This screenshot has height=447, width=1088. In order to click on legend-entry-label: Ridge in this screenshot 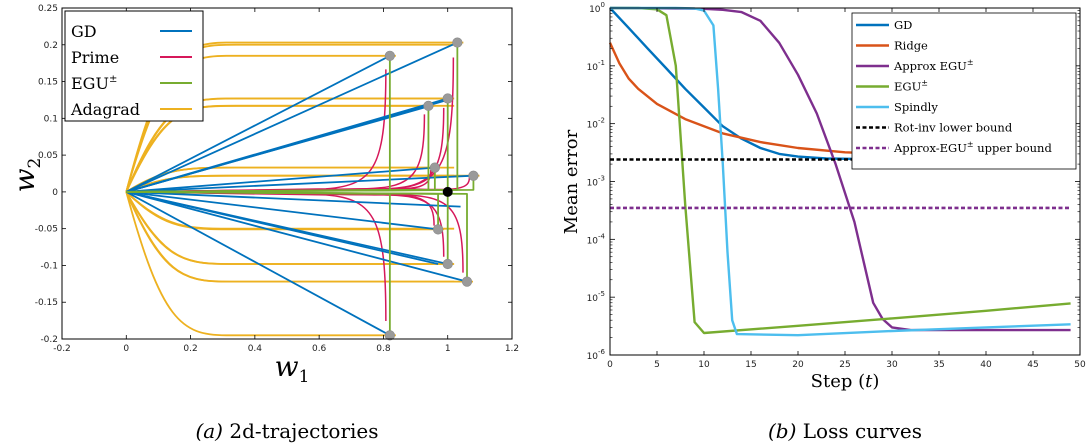, I will do `click(911, 46)`.